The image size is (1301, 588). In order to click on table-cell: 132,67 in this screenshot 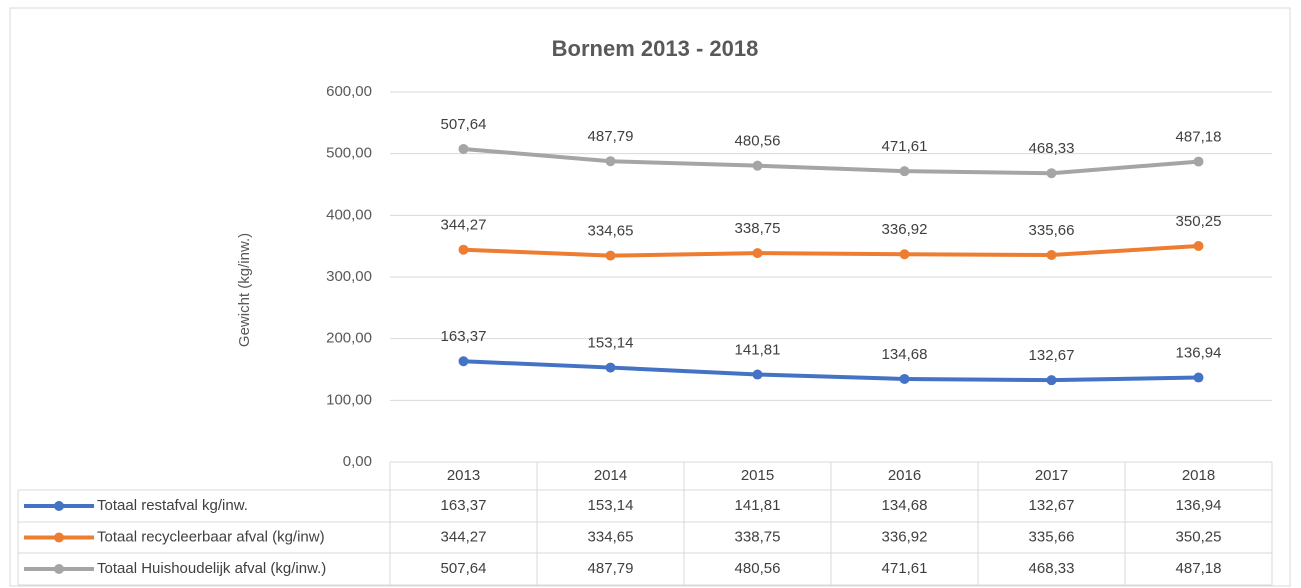, I will do `click(1052, 505)`.